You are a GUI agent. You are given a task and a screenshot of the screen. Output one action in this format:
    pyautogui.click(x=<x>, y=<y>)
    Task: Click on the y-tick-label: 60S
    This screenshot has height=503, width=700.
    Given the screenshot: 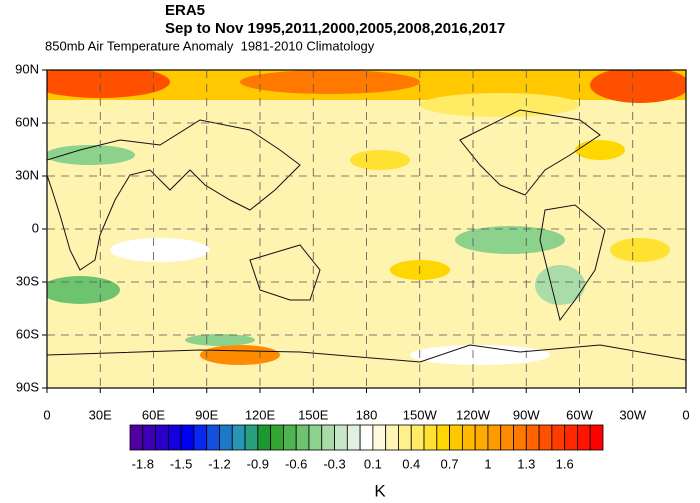 What is the action you would take?
    pyautogui.click(x=27, y=333)
    